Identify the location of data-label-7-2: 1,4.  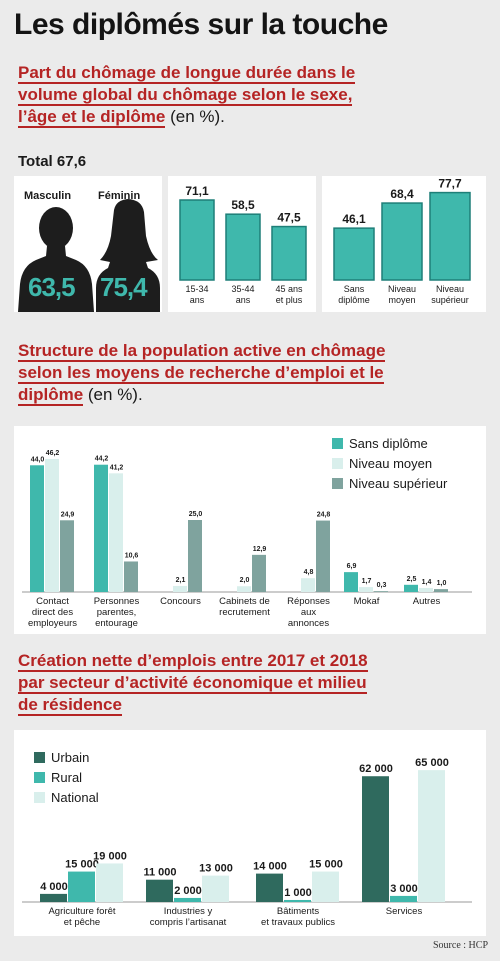
(427, 582).